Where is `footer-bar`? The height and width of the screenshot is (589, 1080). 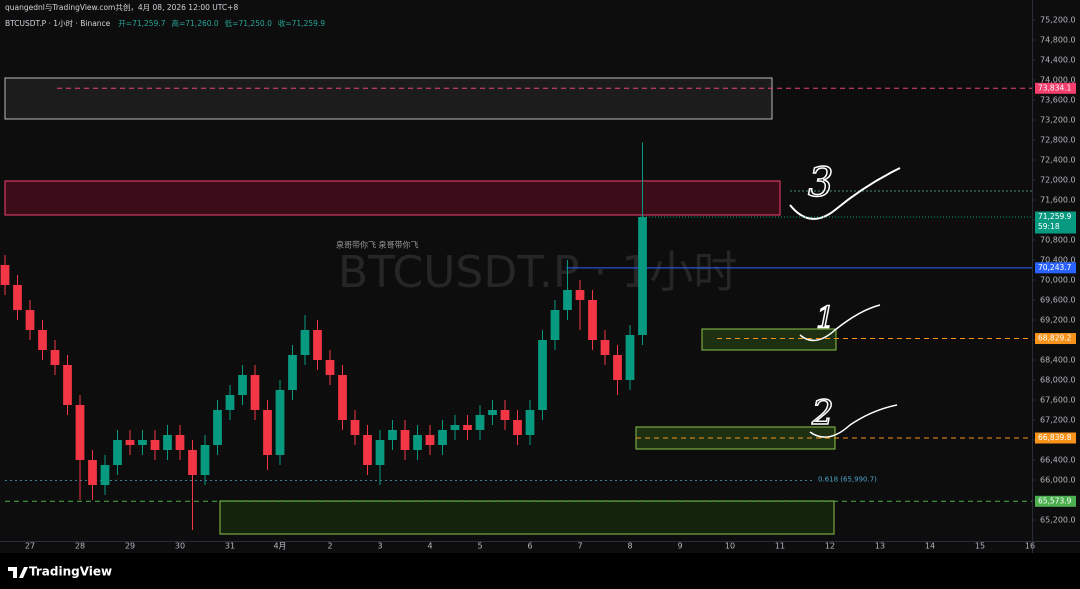 footer-bar is located at coordinates (540, 571).